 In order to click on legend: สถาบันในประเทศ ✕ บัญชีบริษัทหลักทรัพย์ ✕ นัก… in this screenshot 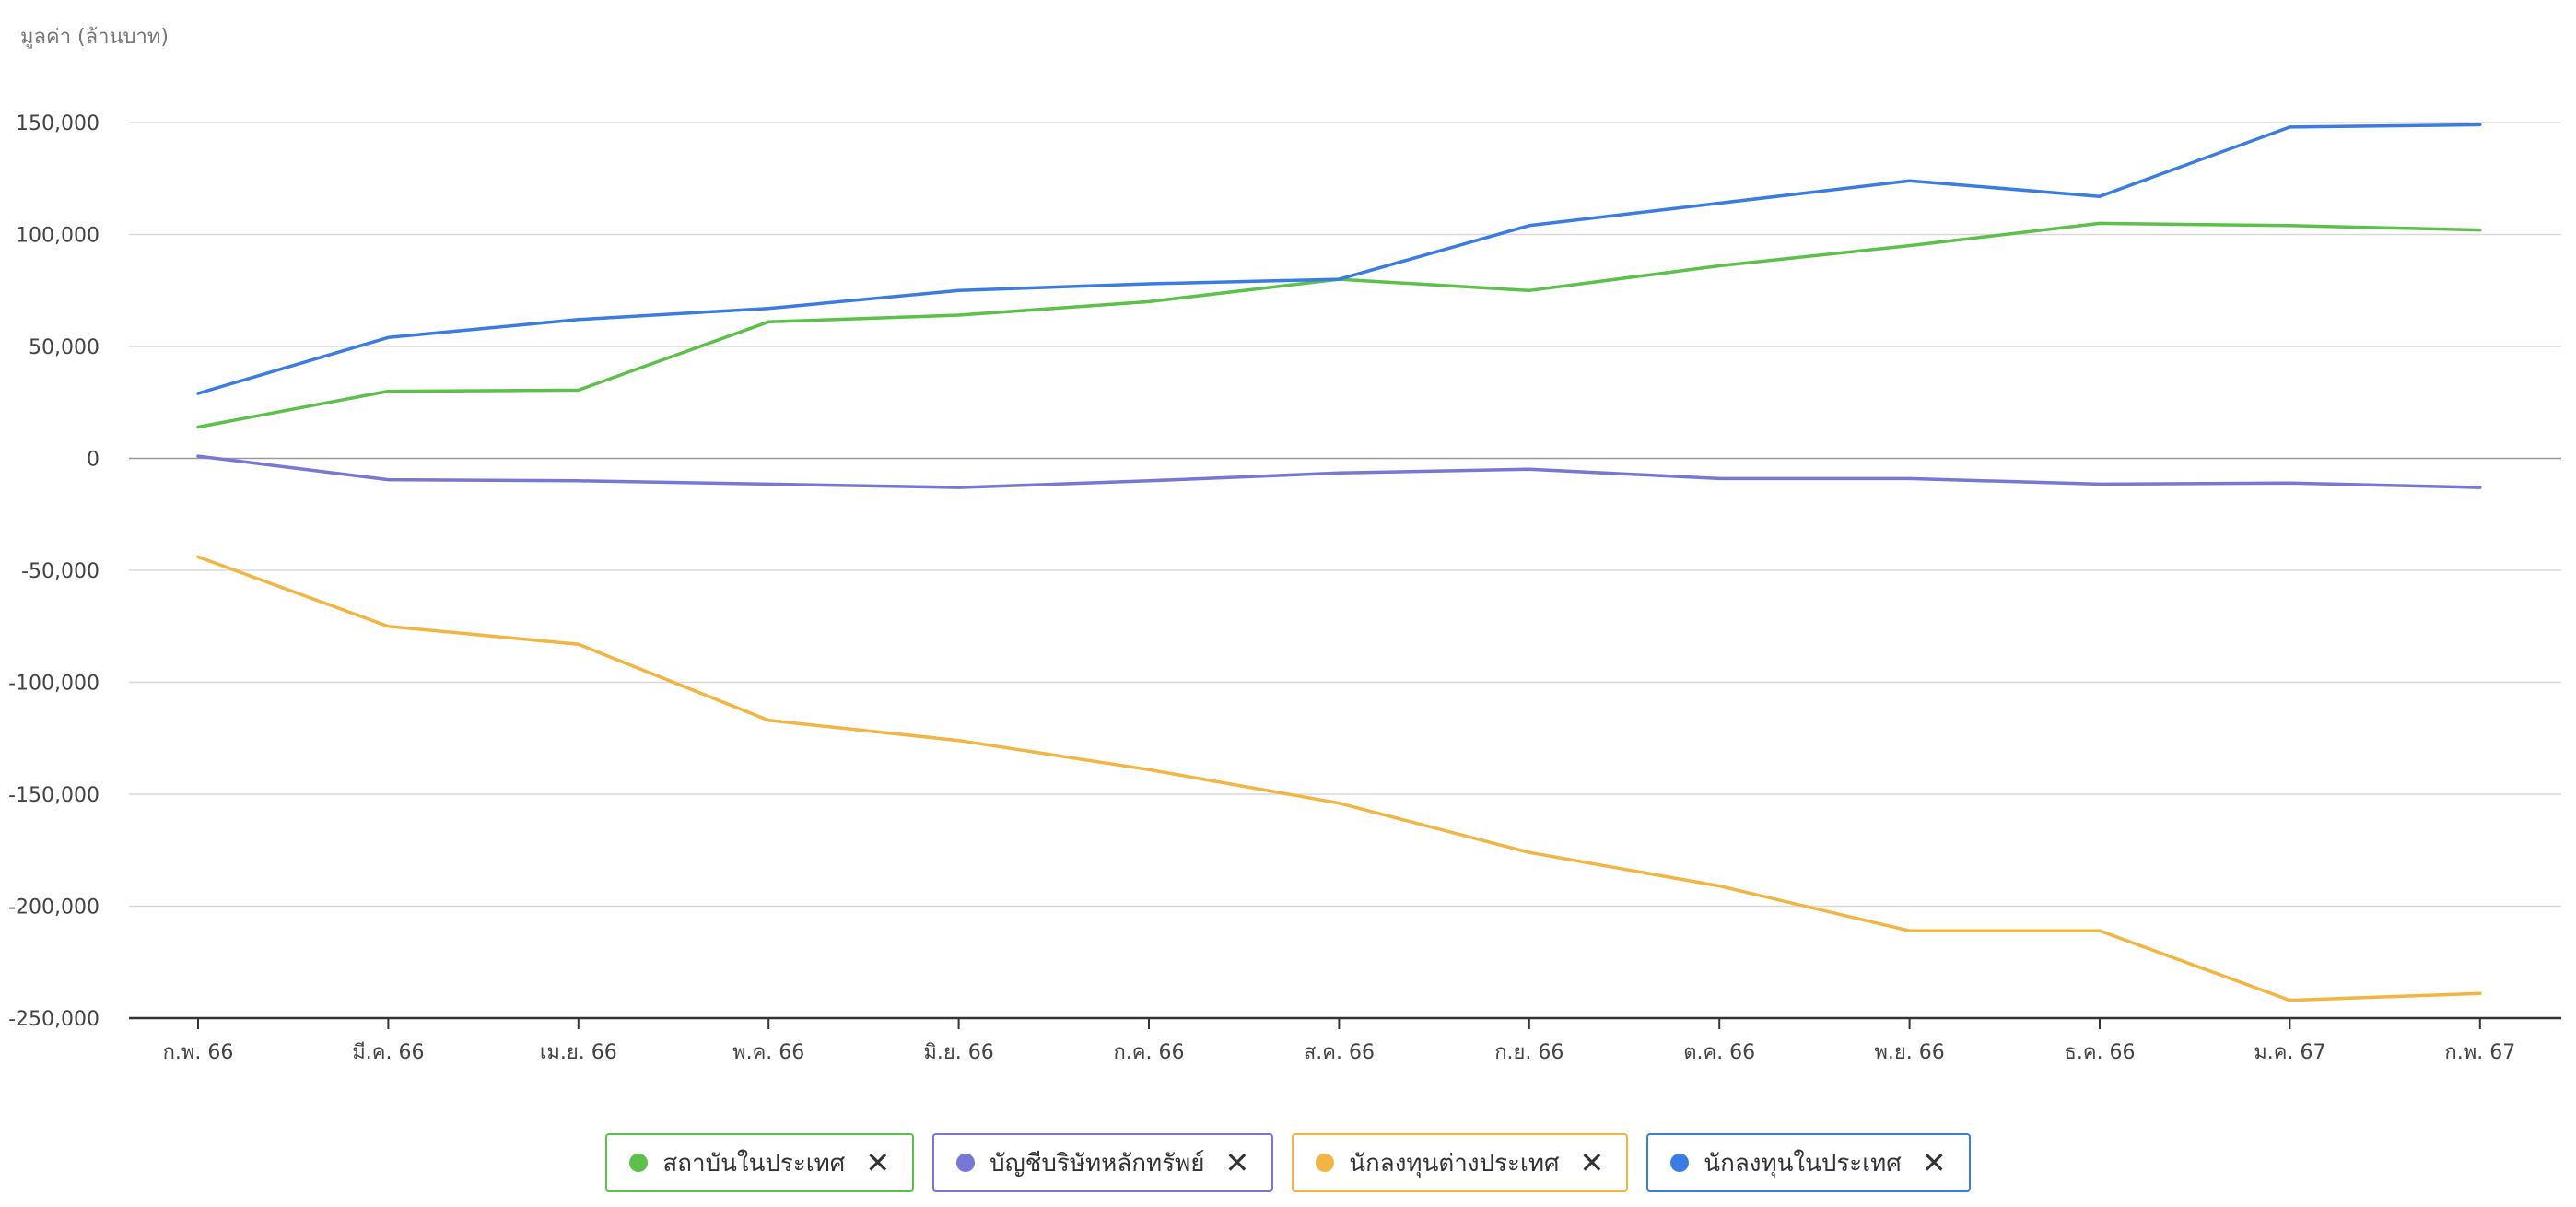, I will do `click(1288, 1165)`.